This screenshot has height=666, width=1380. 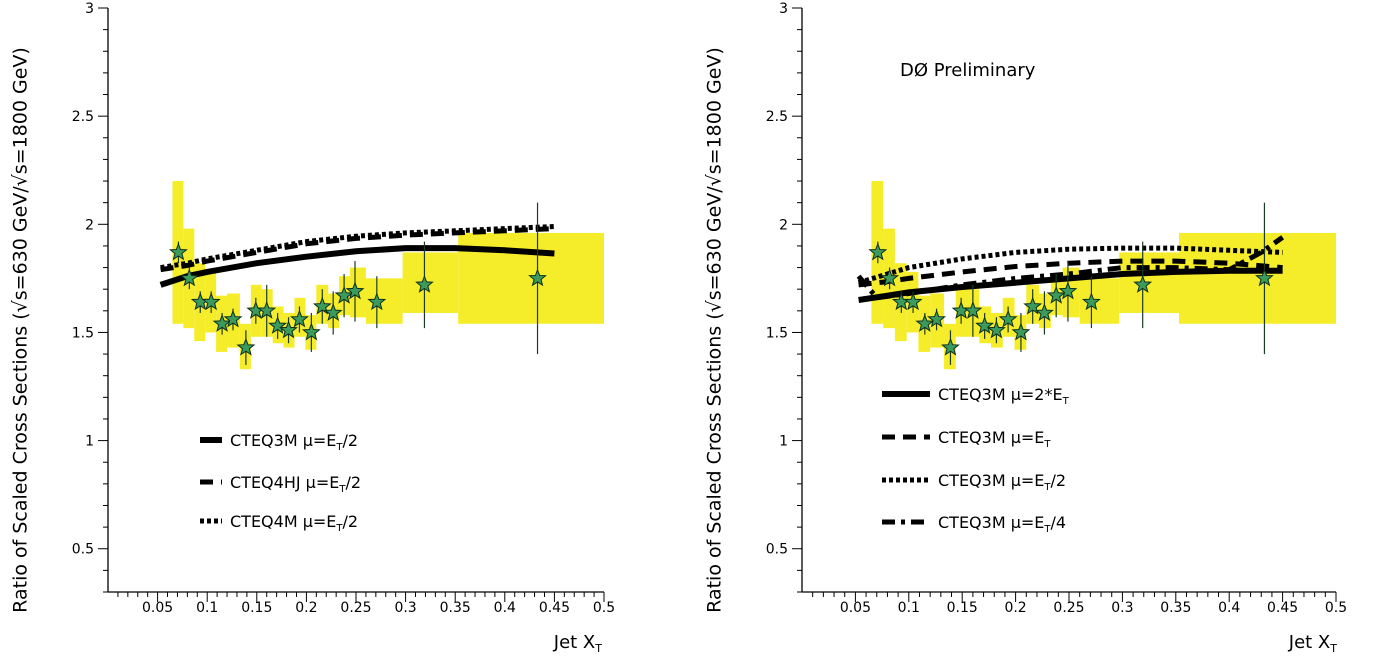 What do you see at coordinates (1002, 524) in the screenshot?
I see `legend-label: CTEQ3M μ=ET/4` at bounding box center [1002, 524].